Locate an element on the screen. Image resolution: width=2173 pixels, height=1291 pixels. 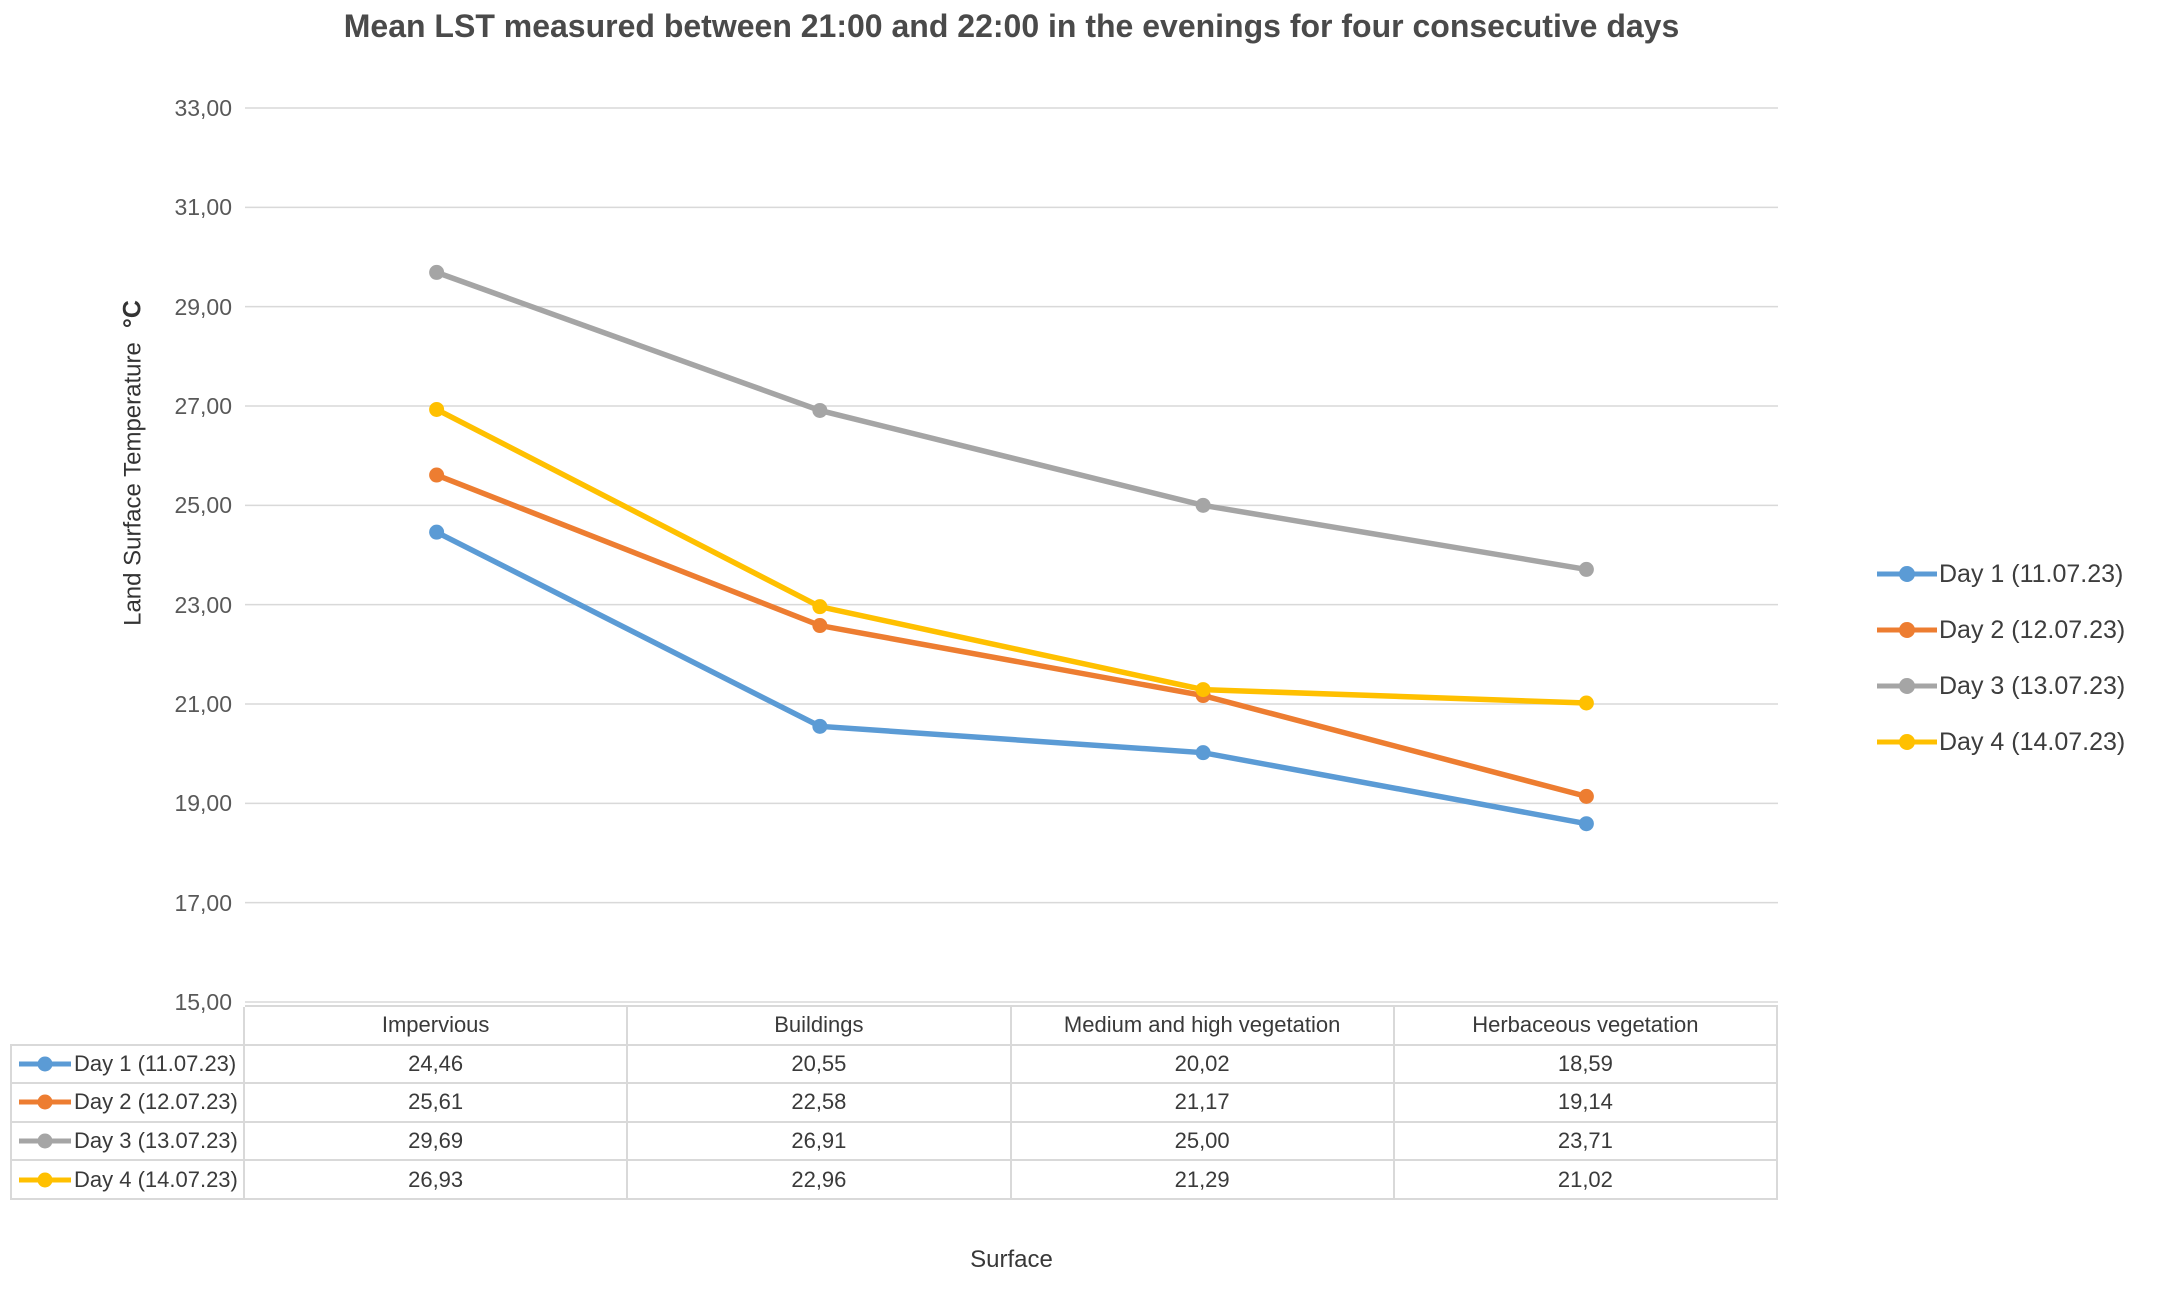
legend-item-1: Day 1 (11.07.23) is located at coordinates (2000, 574).